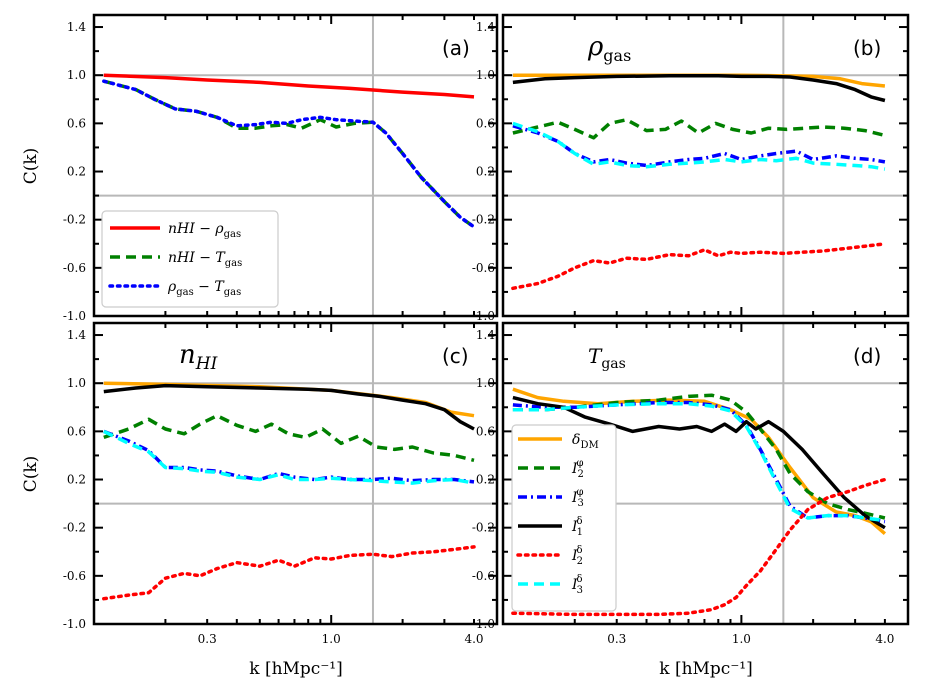 This screenshot has height=697, width=925. I want to click on legend-label: Iφ 2, so click(577, 469).